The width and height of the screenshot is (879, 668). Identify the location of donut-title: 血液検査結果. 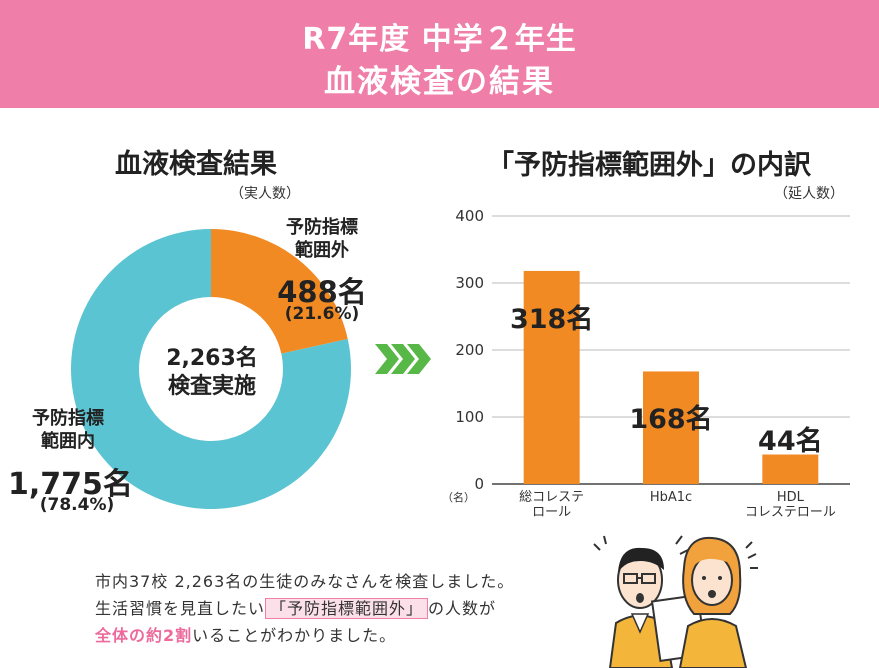
(196, 164).